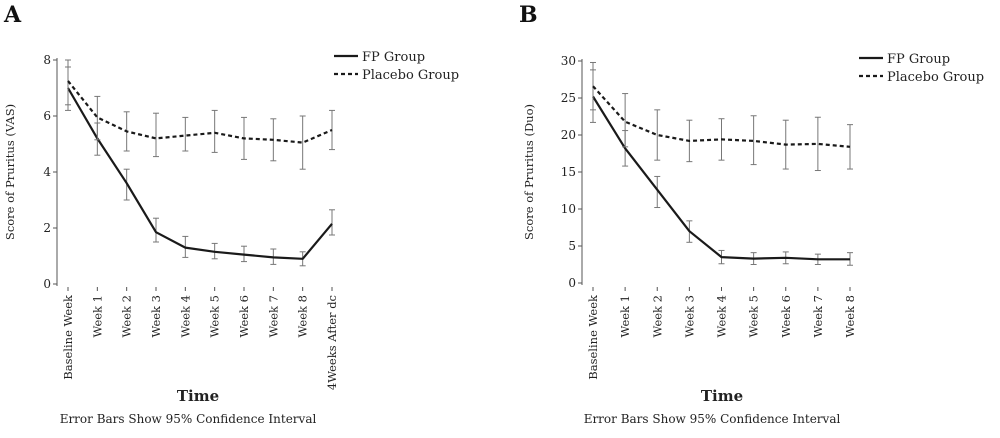 The width and height of the screenshot is (1000, 438). I want to click on chart-a-legend-label-placebo: Placebo Group, so click(410, 75).